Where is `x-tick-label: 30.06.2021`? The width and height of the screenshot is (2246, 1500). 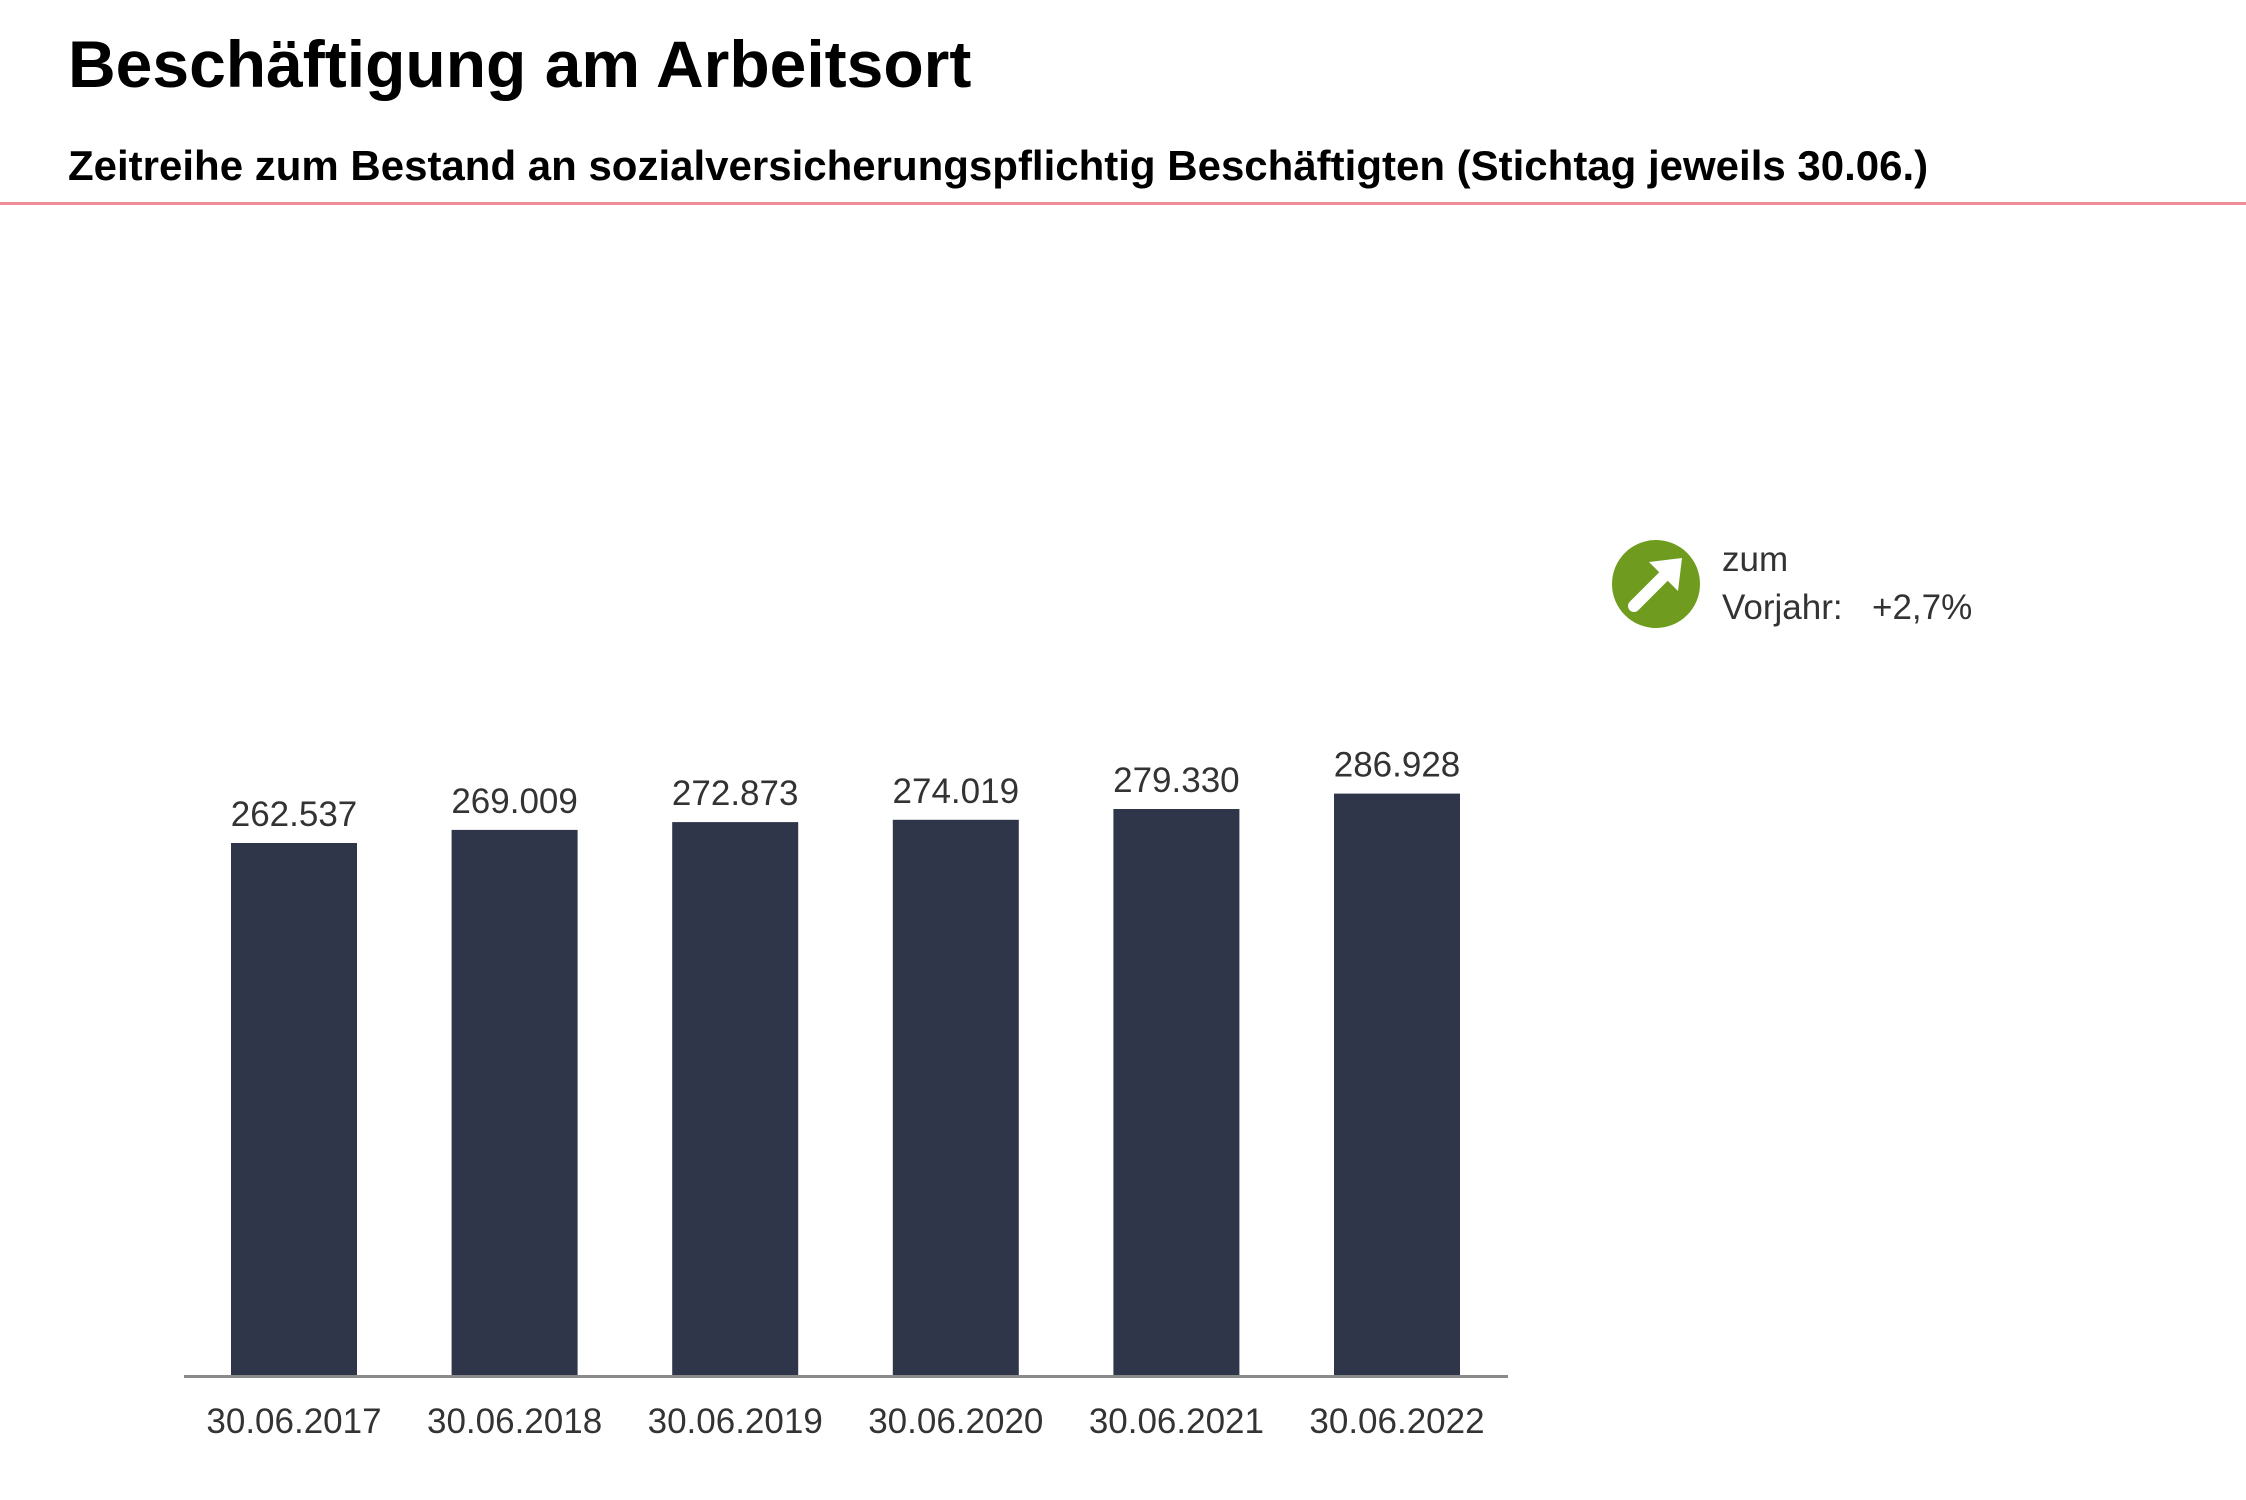
x-tick-label: 30.06.2021 is located at coordinates (1176, 1421).